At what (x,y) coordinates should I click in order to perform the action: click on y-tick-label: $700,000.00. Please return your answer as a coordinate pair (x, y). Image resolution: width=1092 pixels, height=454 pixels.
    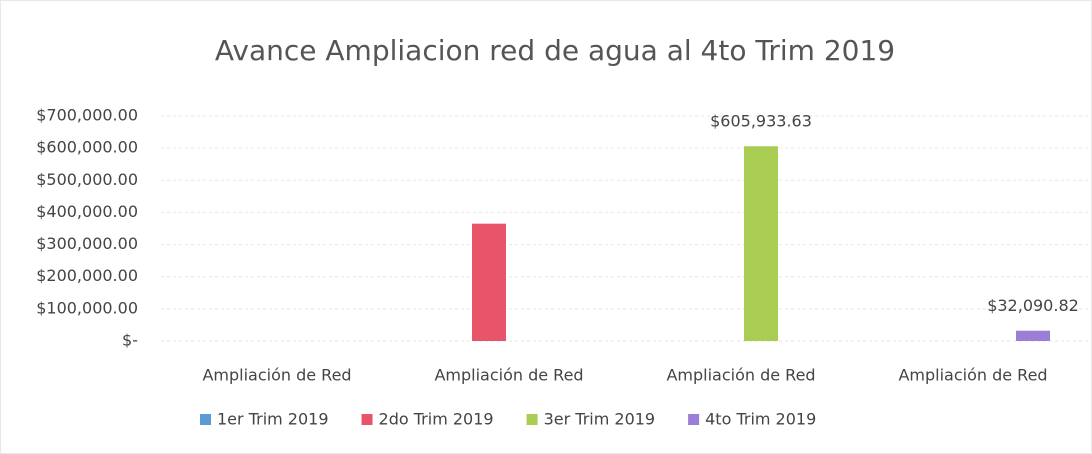
    Looking at the image, I should click on (87, 115).